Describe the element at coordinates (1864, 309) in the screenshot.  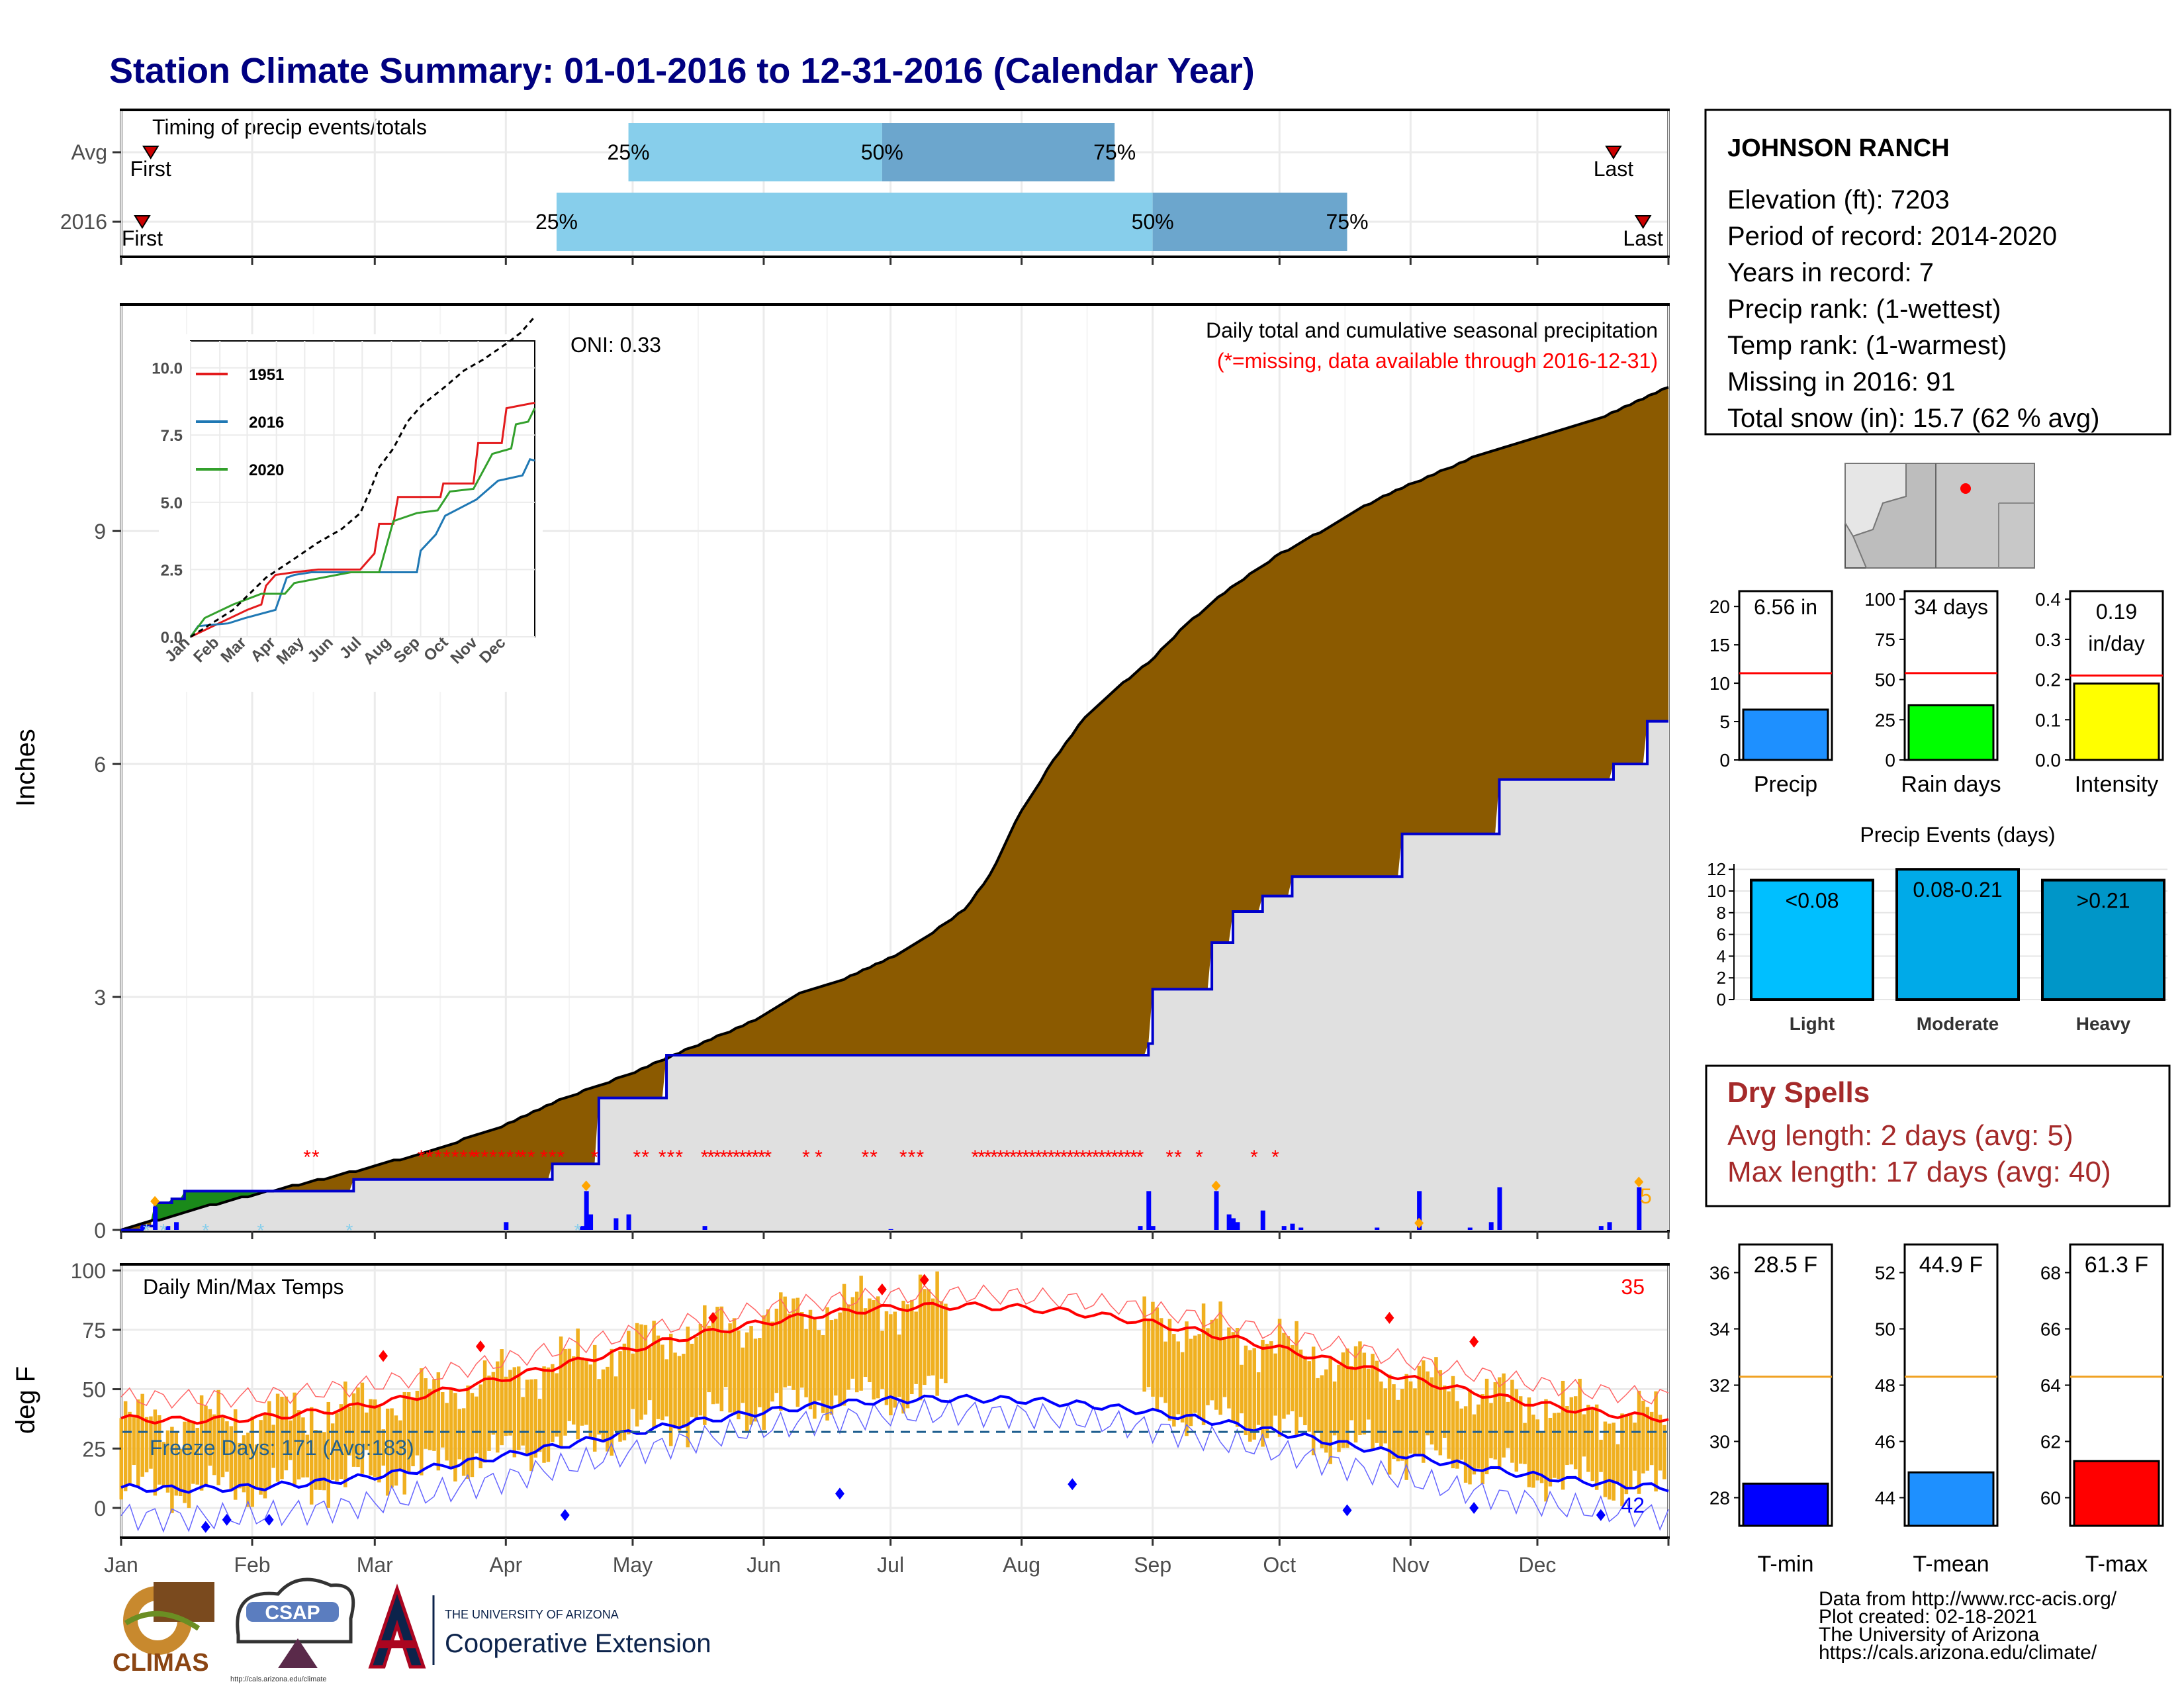
I see `station-precip-rank: Precip rank: (1-wettest)` at that location.